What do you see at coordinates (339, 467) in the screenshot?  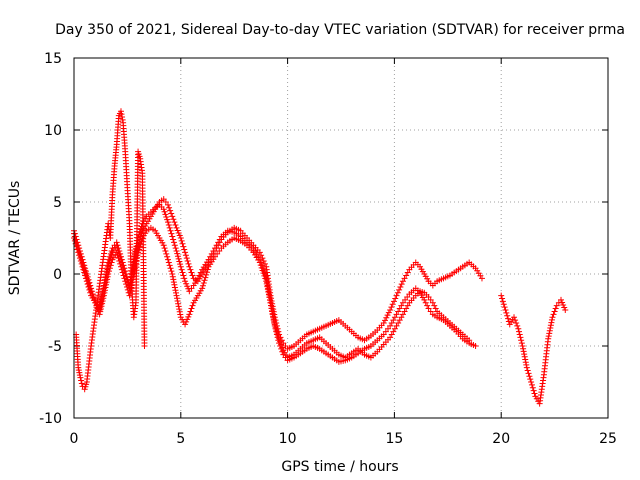 I see `x-axis-title: GPS time / hours` at bounding box center [339, 467].